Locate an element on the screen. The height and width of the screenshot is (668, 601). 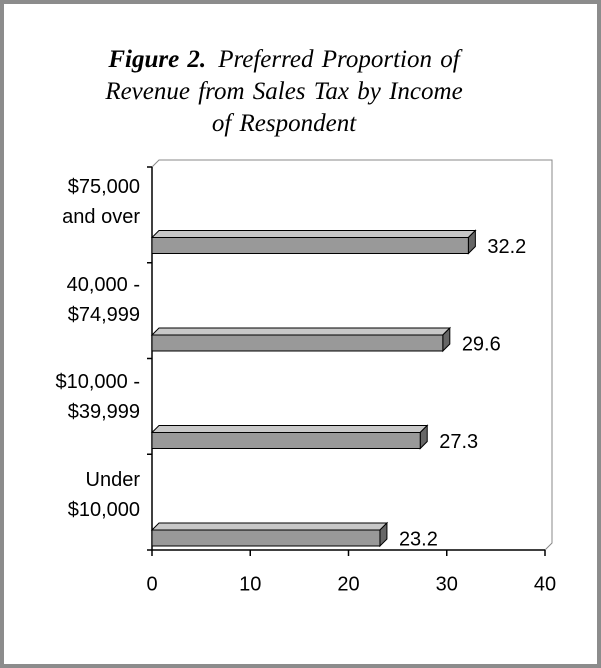
y-tick-label: Under $10,000 is located at coordinates (103, 494).